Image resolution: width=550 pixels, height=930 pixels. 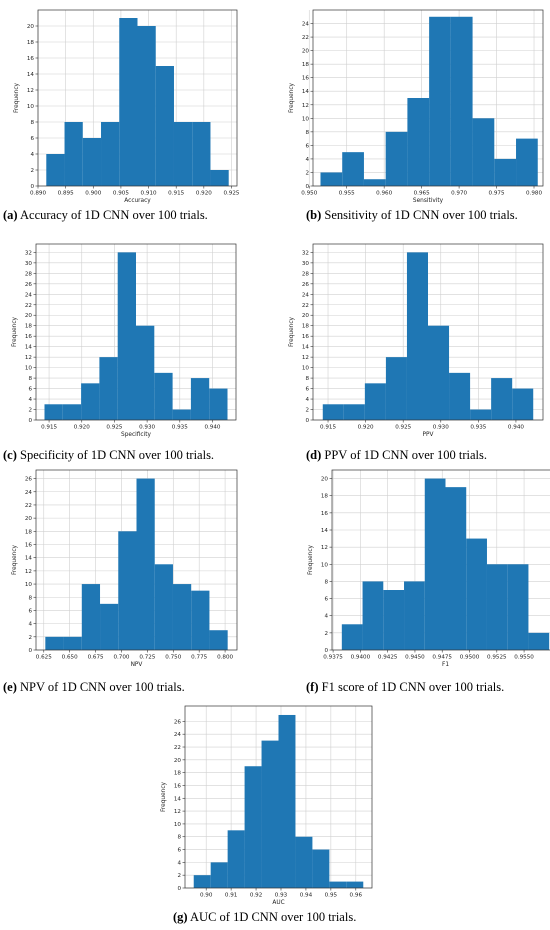 I want to click on y-tick-label: 30, so click(x=29, y=264).